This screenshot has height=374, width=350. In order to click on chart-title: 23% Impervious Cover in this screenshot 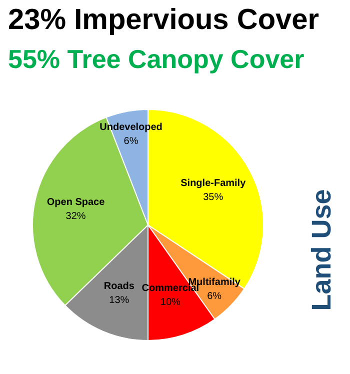, I will do `click(164, 20)`.